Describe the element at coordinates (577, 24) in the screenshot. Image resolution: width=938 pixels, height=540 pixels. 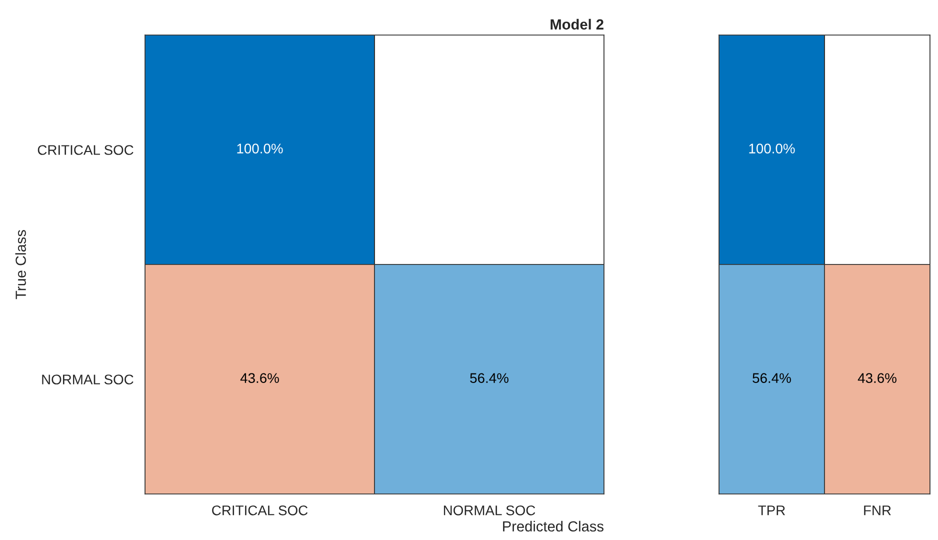
I see `chart-title: Model 2` at that location.